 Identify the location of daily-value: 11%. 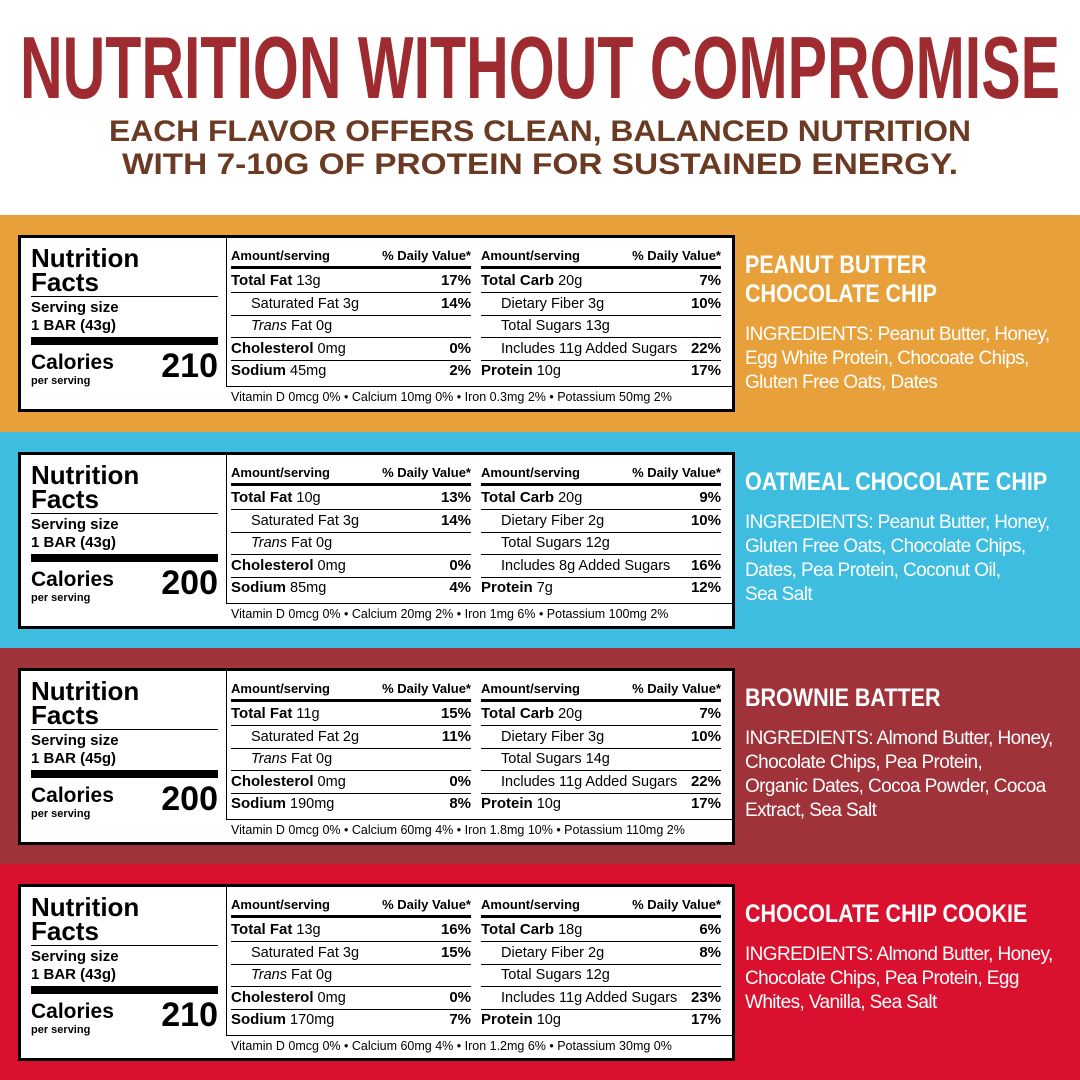
(456, 736).